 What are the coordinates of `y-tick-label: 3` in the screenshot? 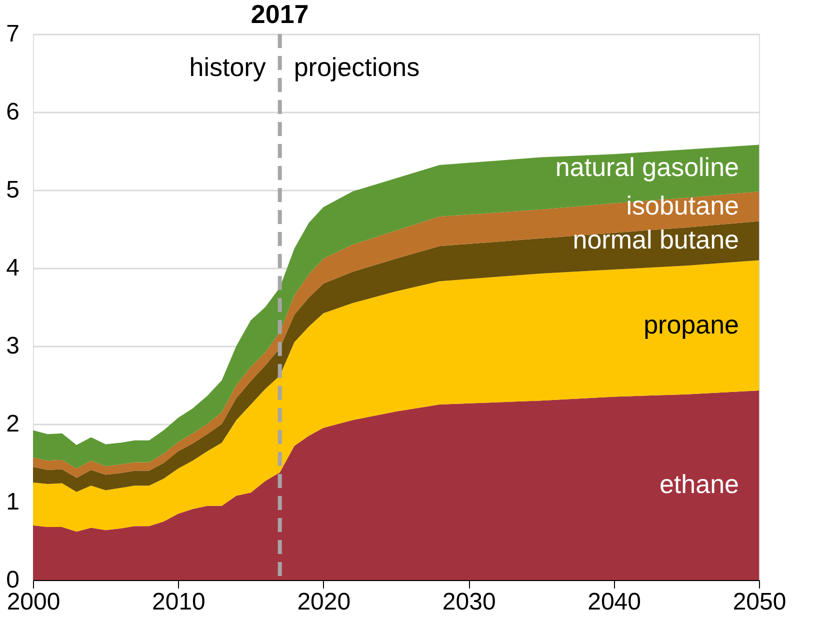 It's located at (13, 346).